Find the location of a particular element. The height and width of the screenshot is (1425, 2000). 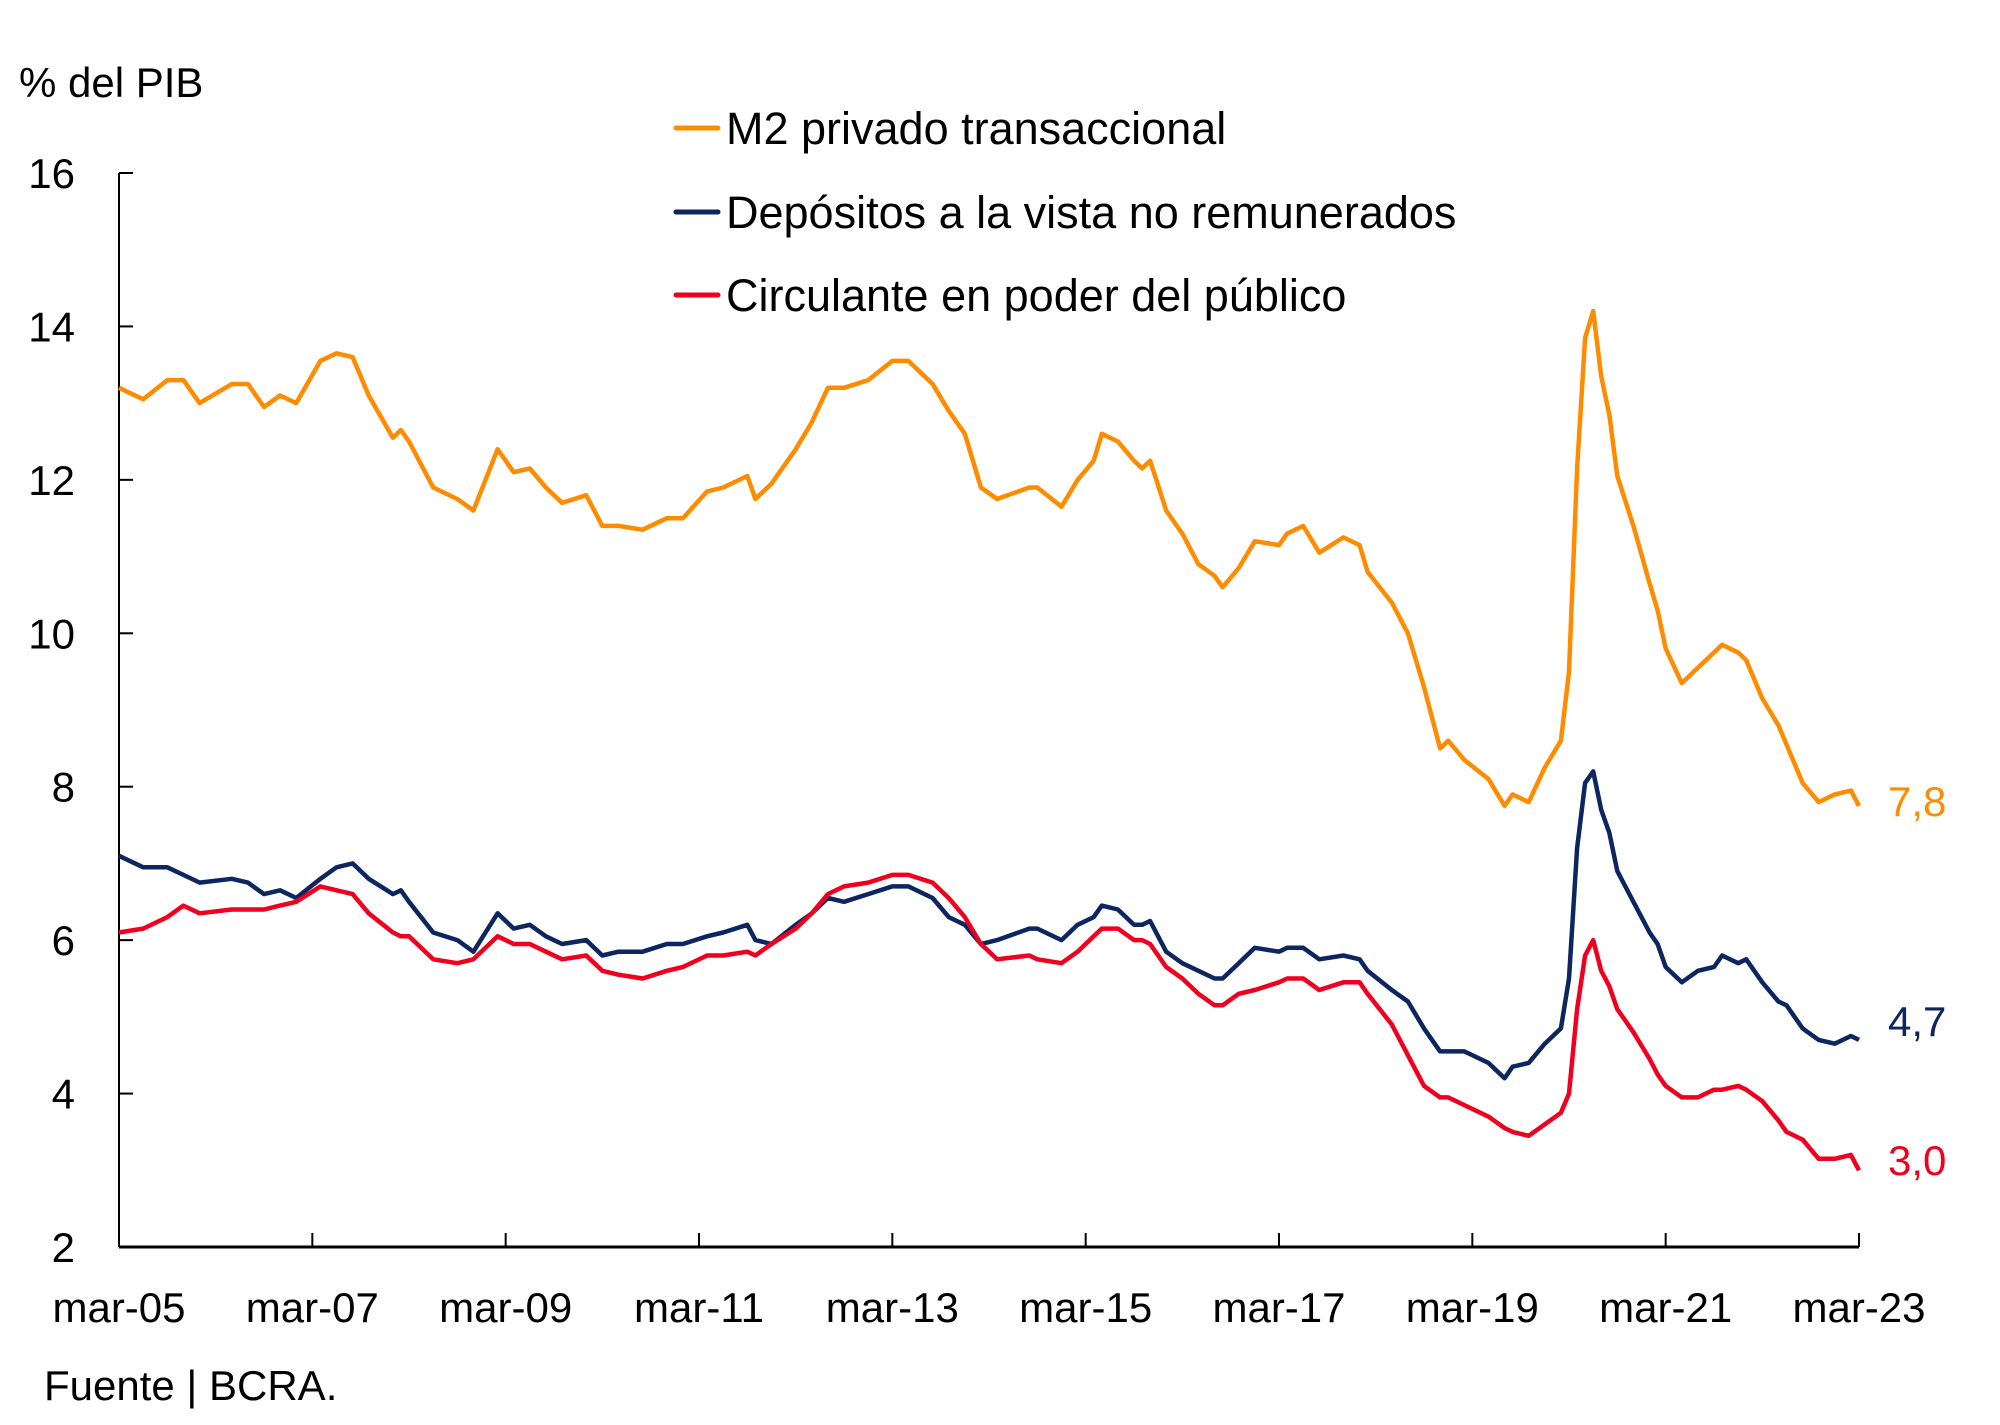

end-value-label: 3,0 is located at coordinates (1917, 1160).